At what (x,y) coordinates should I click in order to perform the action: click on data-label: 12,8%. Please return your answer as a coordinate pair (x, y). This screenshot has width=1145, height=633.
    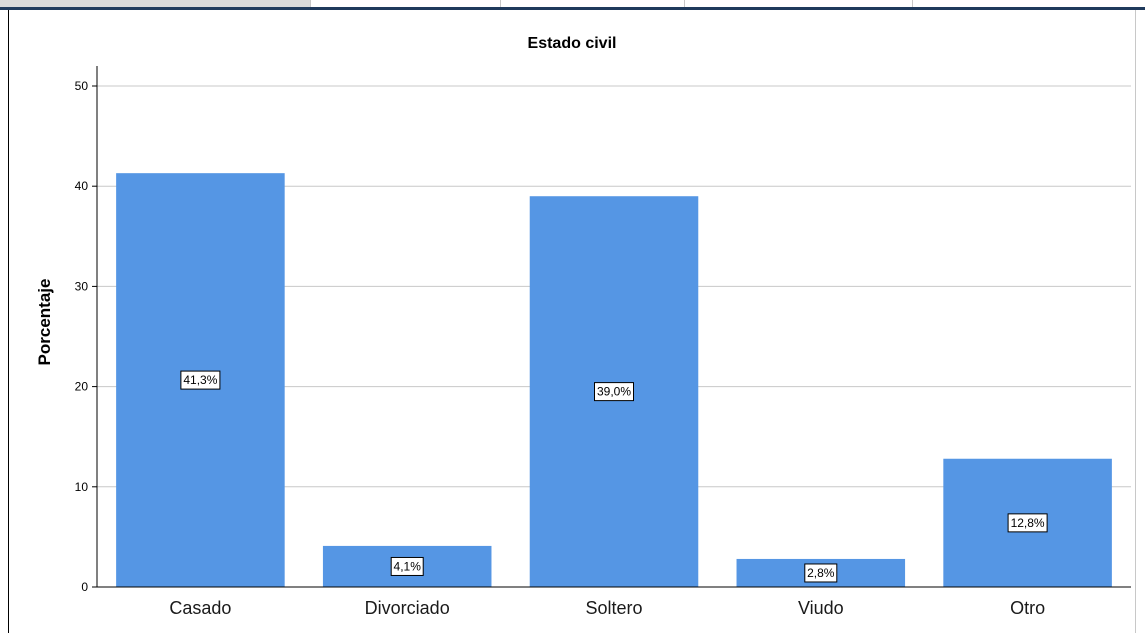
    Looking at the image, I should click on (1028, 523).